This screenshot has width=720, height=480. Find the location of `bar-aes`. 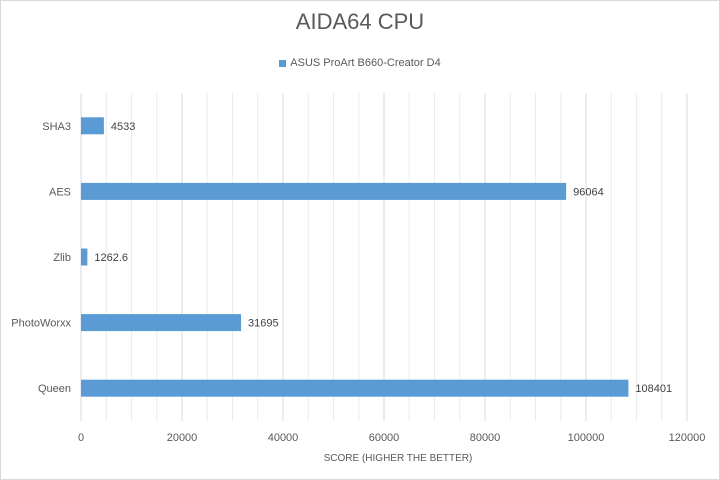

bar-aes is located at coordinates (324, 191).